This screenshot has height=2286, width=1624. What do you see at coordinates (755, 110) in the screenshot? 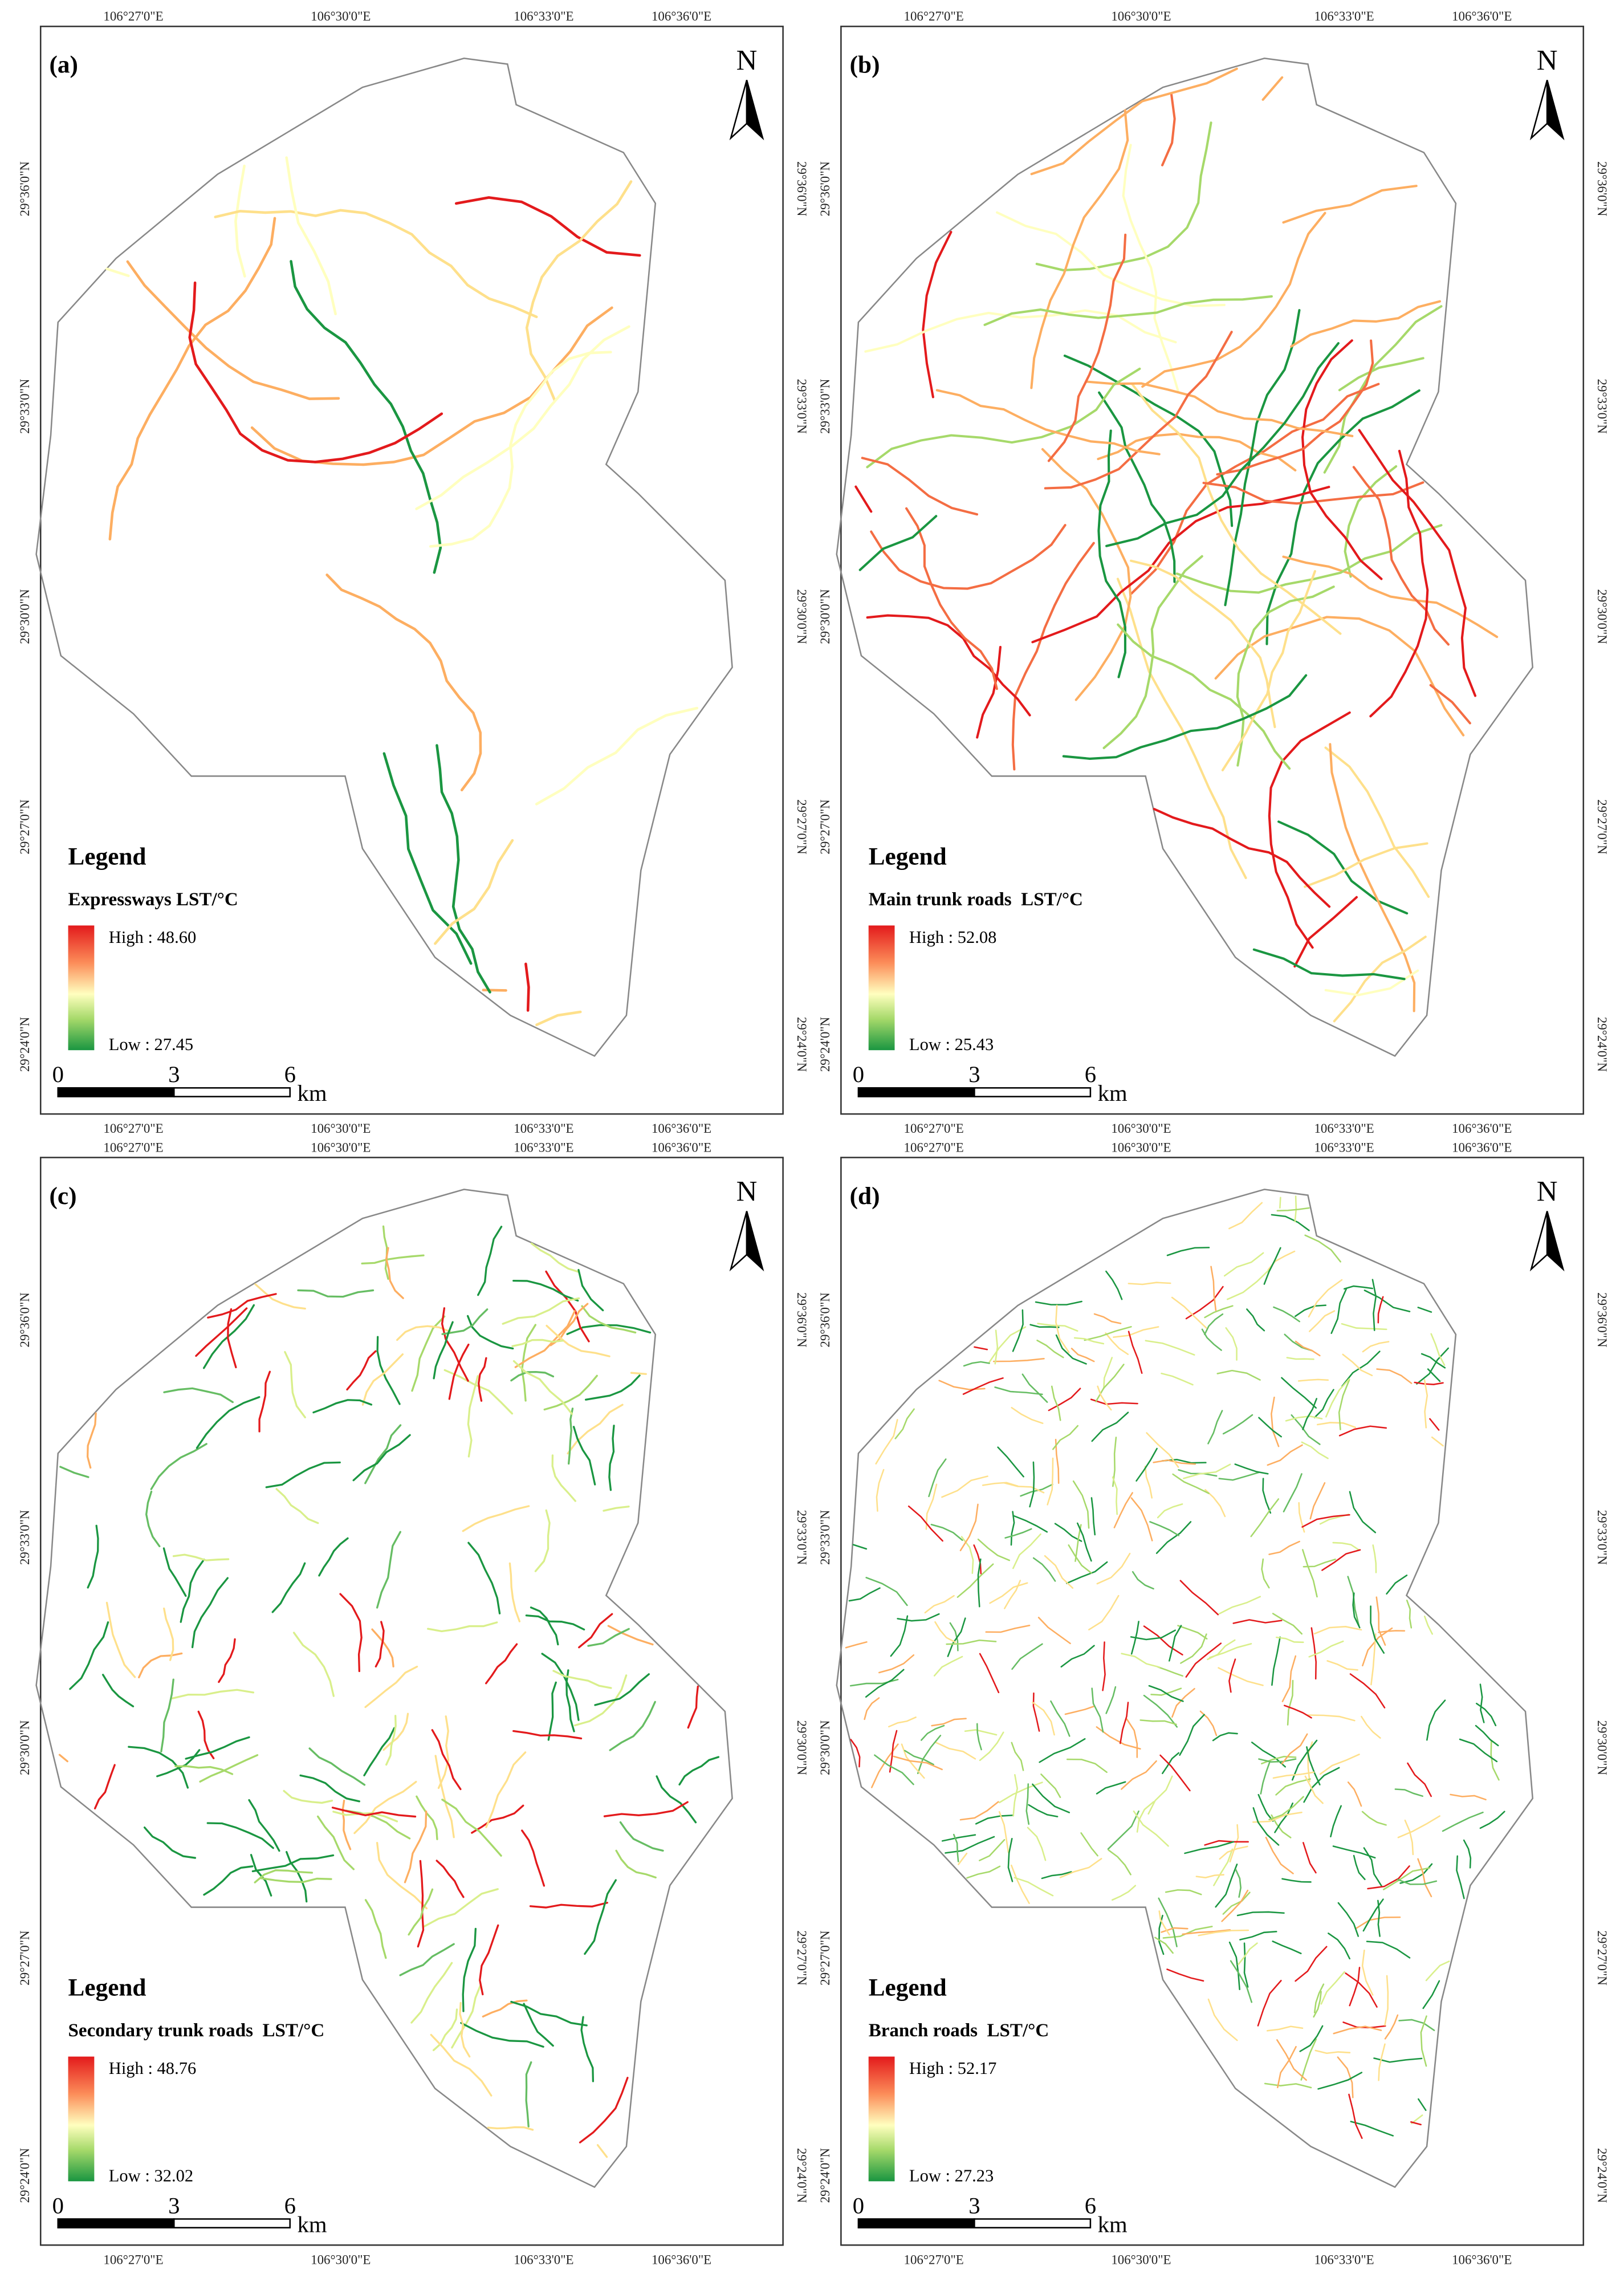
I see `north-arrow-right` at bounding box center [755, 110].